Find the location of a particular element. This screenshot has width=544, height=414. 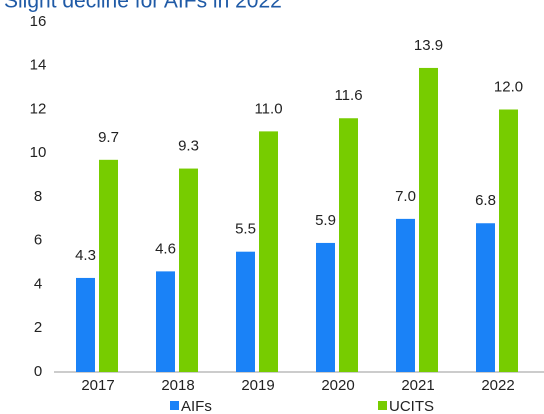

x-tick-label: 2017 is located at coordinates (97, 385).